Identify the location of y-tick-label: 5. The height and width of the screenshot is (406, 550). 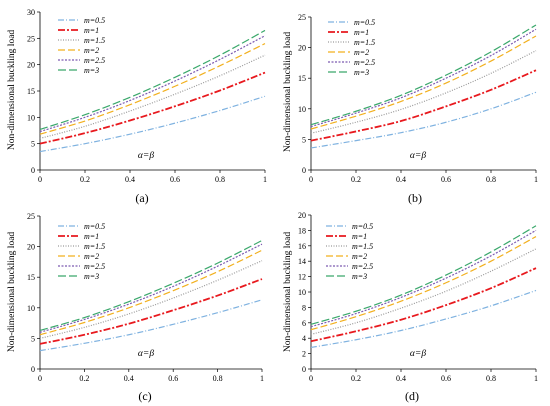
(33, 144).